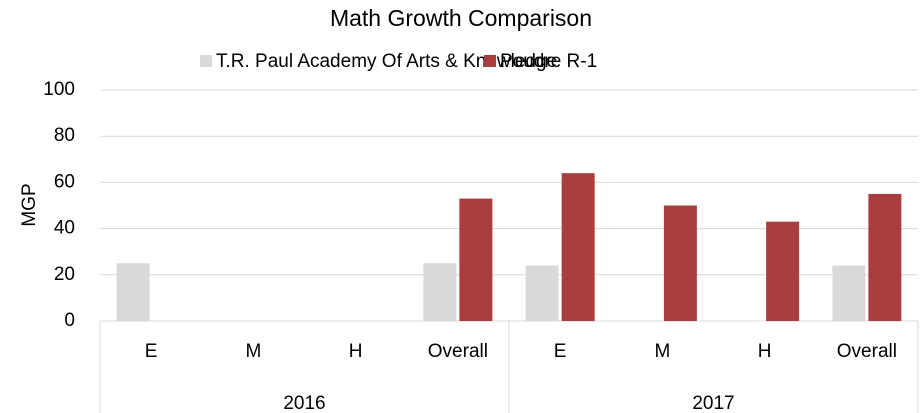 The image size is (922, 413). I want to click on y-tick-label: 60, so click(64, 181).